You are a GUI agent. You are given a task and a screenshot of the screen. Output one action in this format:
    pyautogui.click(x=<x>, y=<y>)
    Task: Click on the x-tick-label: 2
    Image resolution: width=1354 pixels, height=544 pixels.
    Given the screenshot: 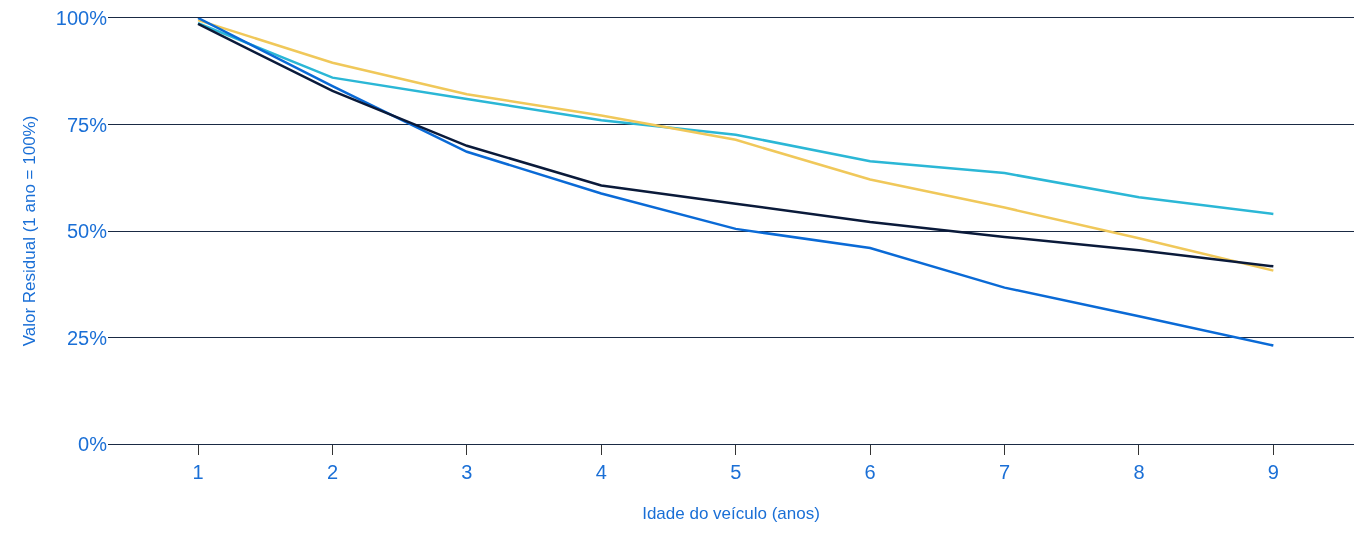 What is the action you would take?
    pyautogui.click(x=332, y=472)
    